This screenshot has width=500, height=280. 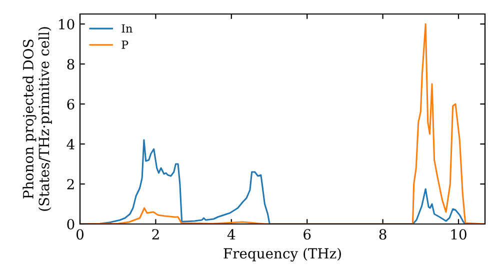 What do you see at coordinates (155, 234) in the screenshot?
I see `x-tick-label: 2` at bounding box center [155, 234].